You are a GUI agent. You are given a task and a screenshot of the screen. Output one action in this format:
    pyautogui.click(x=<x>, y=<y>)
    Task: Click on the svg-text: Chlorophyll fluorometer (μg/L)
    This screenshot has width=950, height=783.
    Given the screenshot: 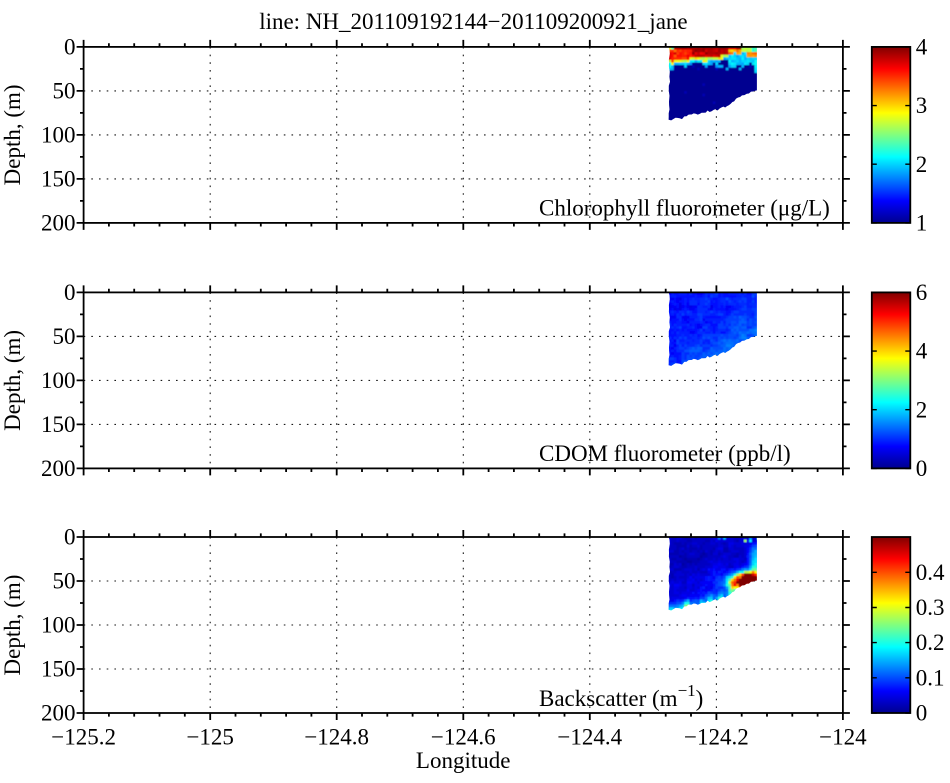 What is the action you would take?
    pyautogui.click(x=684, y=208)
    